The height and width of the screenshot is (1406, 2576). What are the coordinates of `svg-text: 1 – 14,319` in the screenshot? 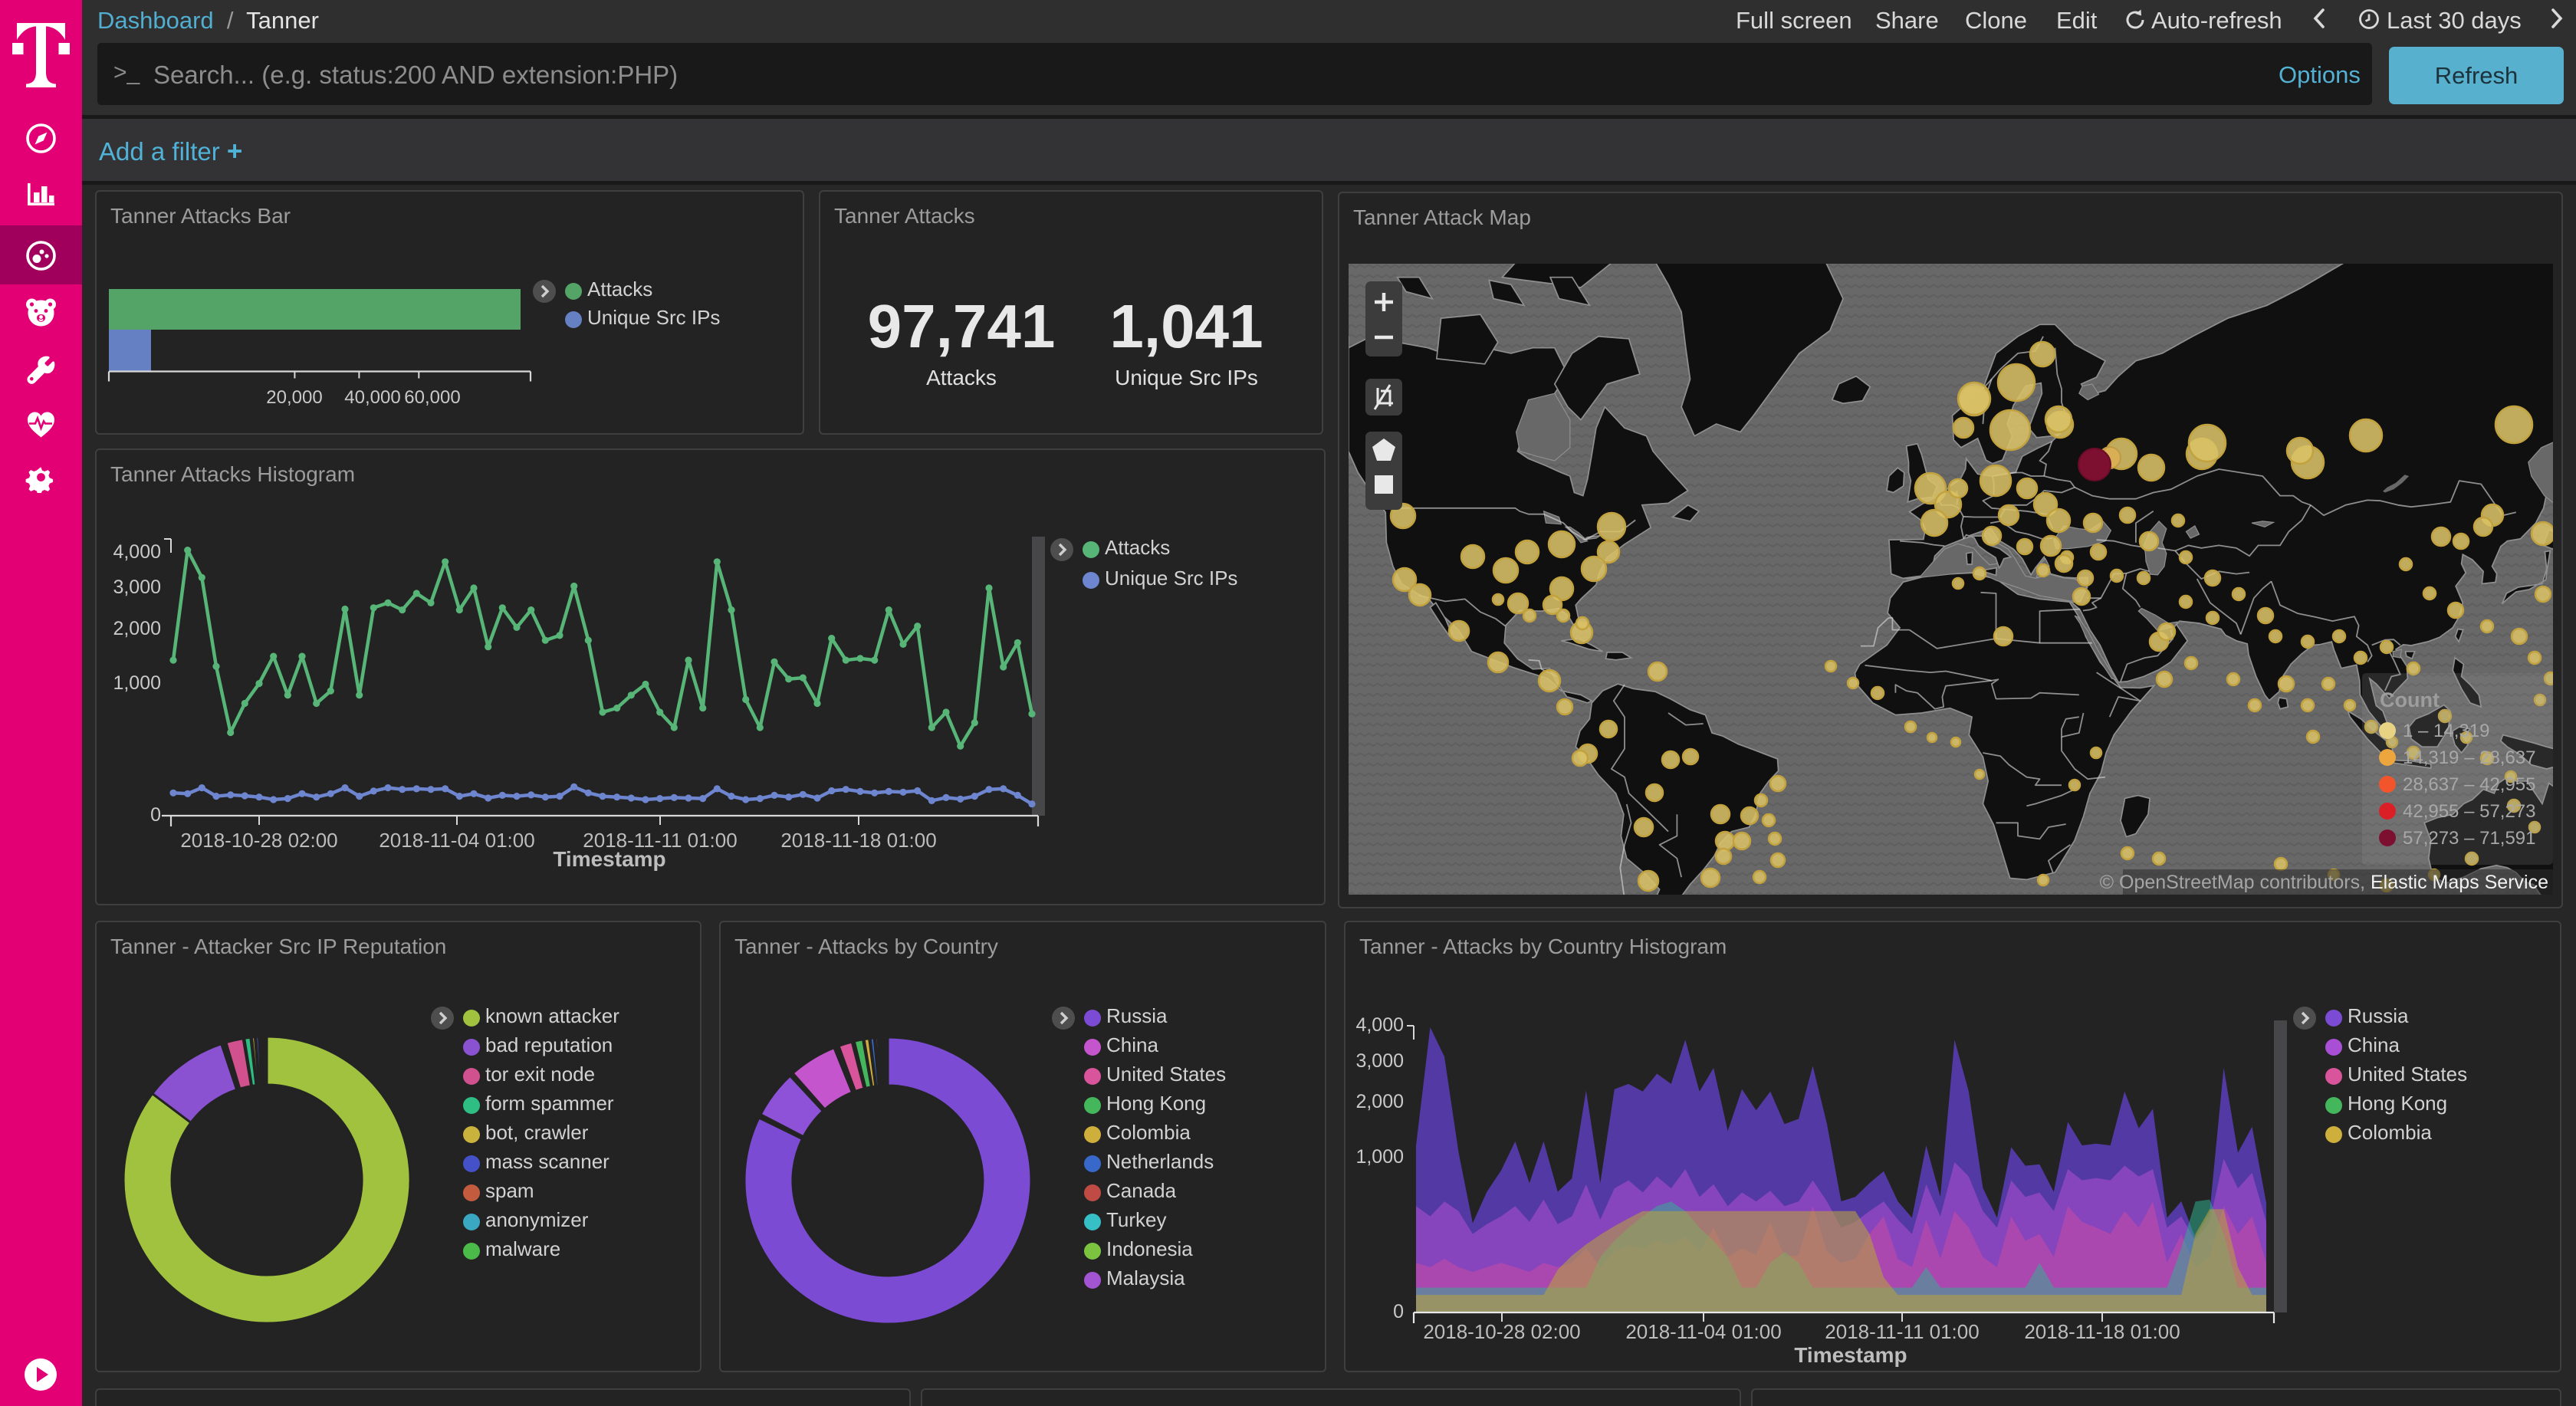 It's located at (2446, 731).